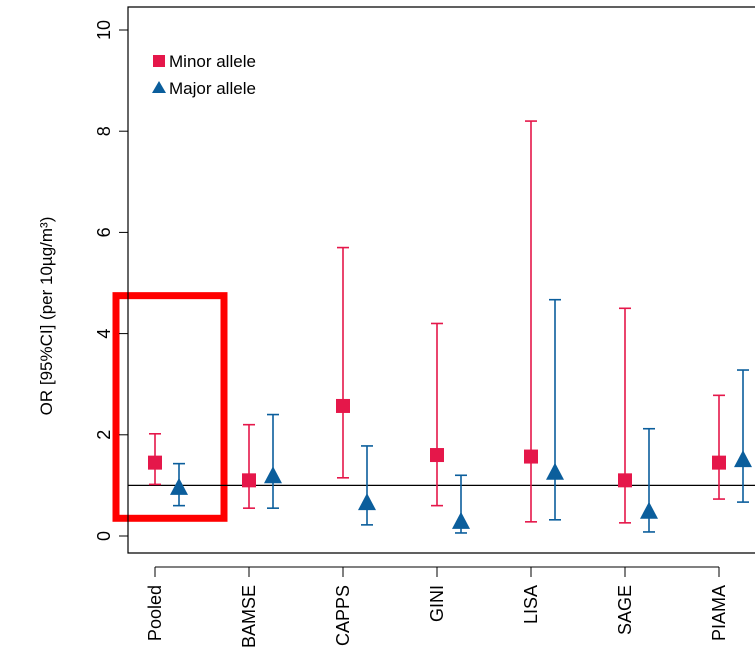  I want to click on errorbar-square-sage, so click(625, 415).